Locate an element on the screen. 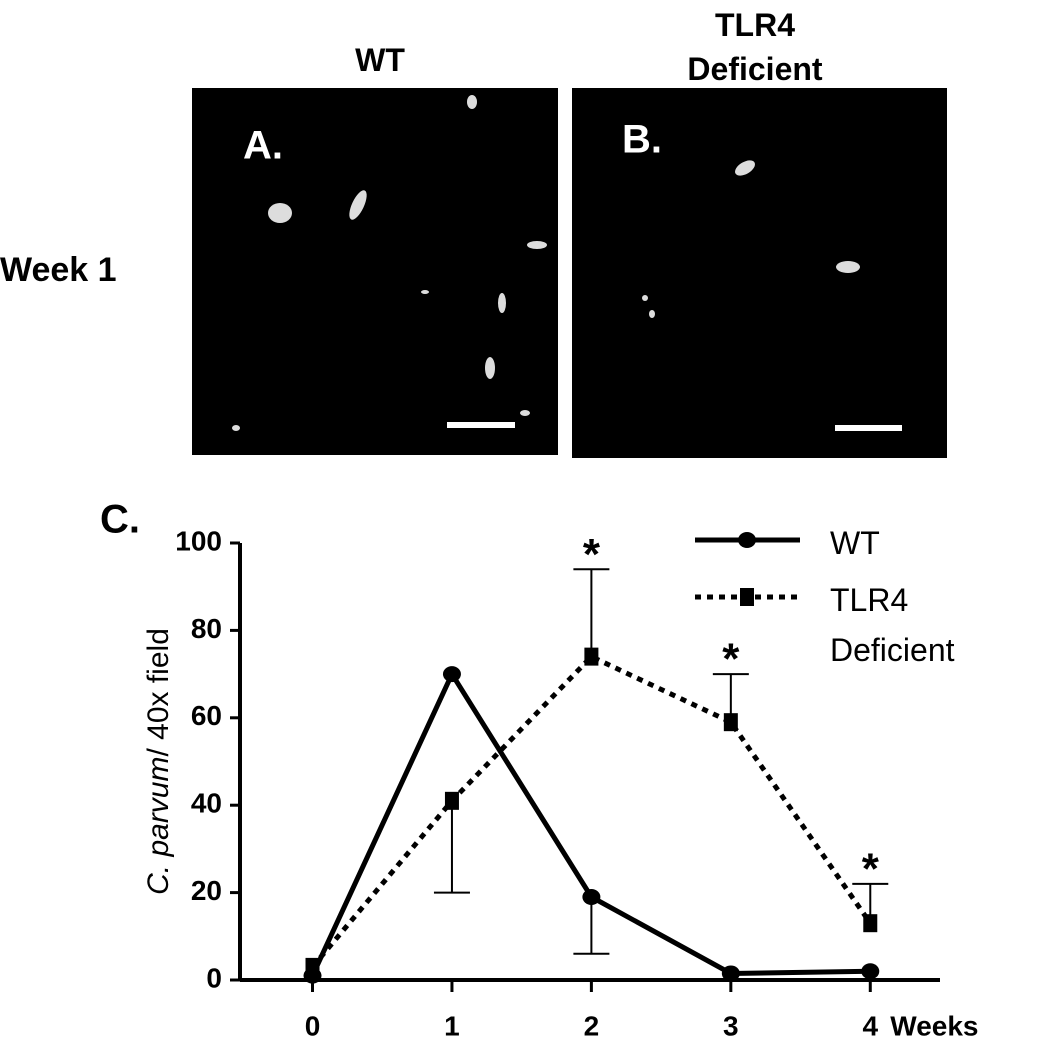  column-title: WT is located at coordinates (380, 60).